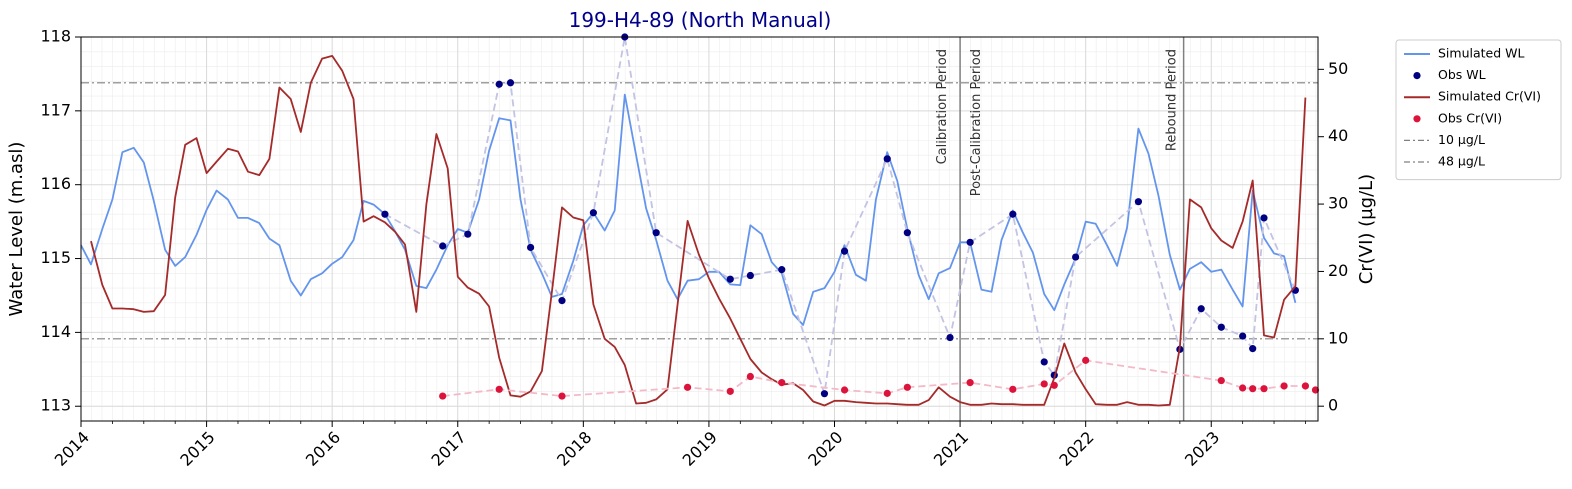  I want to click on legend-item-obs-wl: Obs WL, so click(1449, 74).